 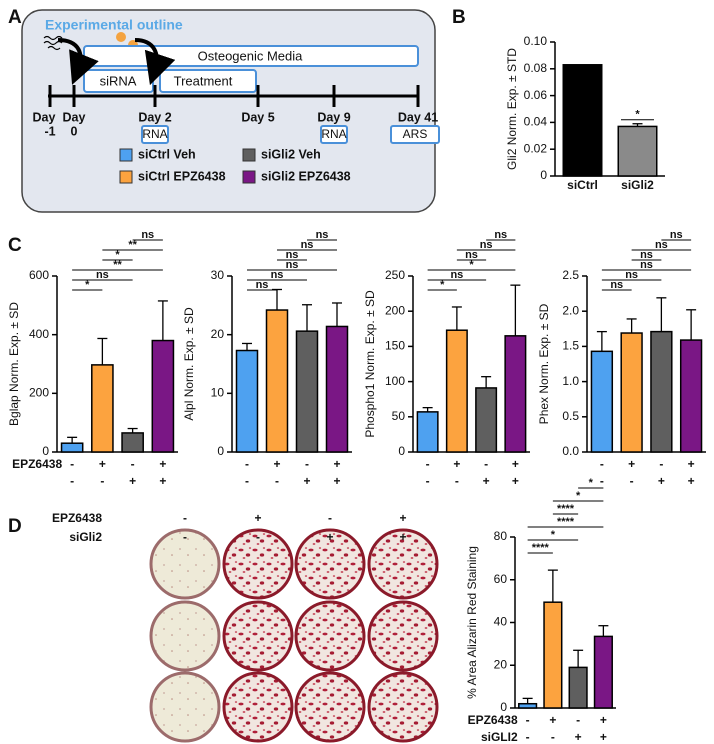 I want to click on y-tick-label: 2.0, so click(x=570, y=310).